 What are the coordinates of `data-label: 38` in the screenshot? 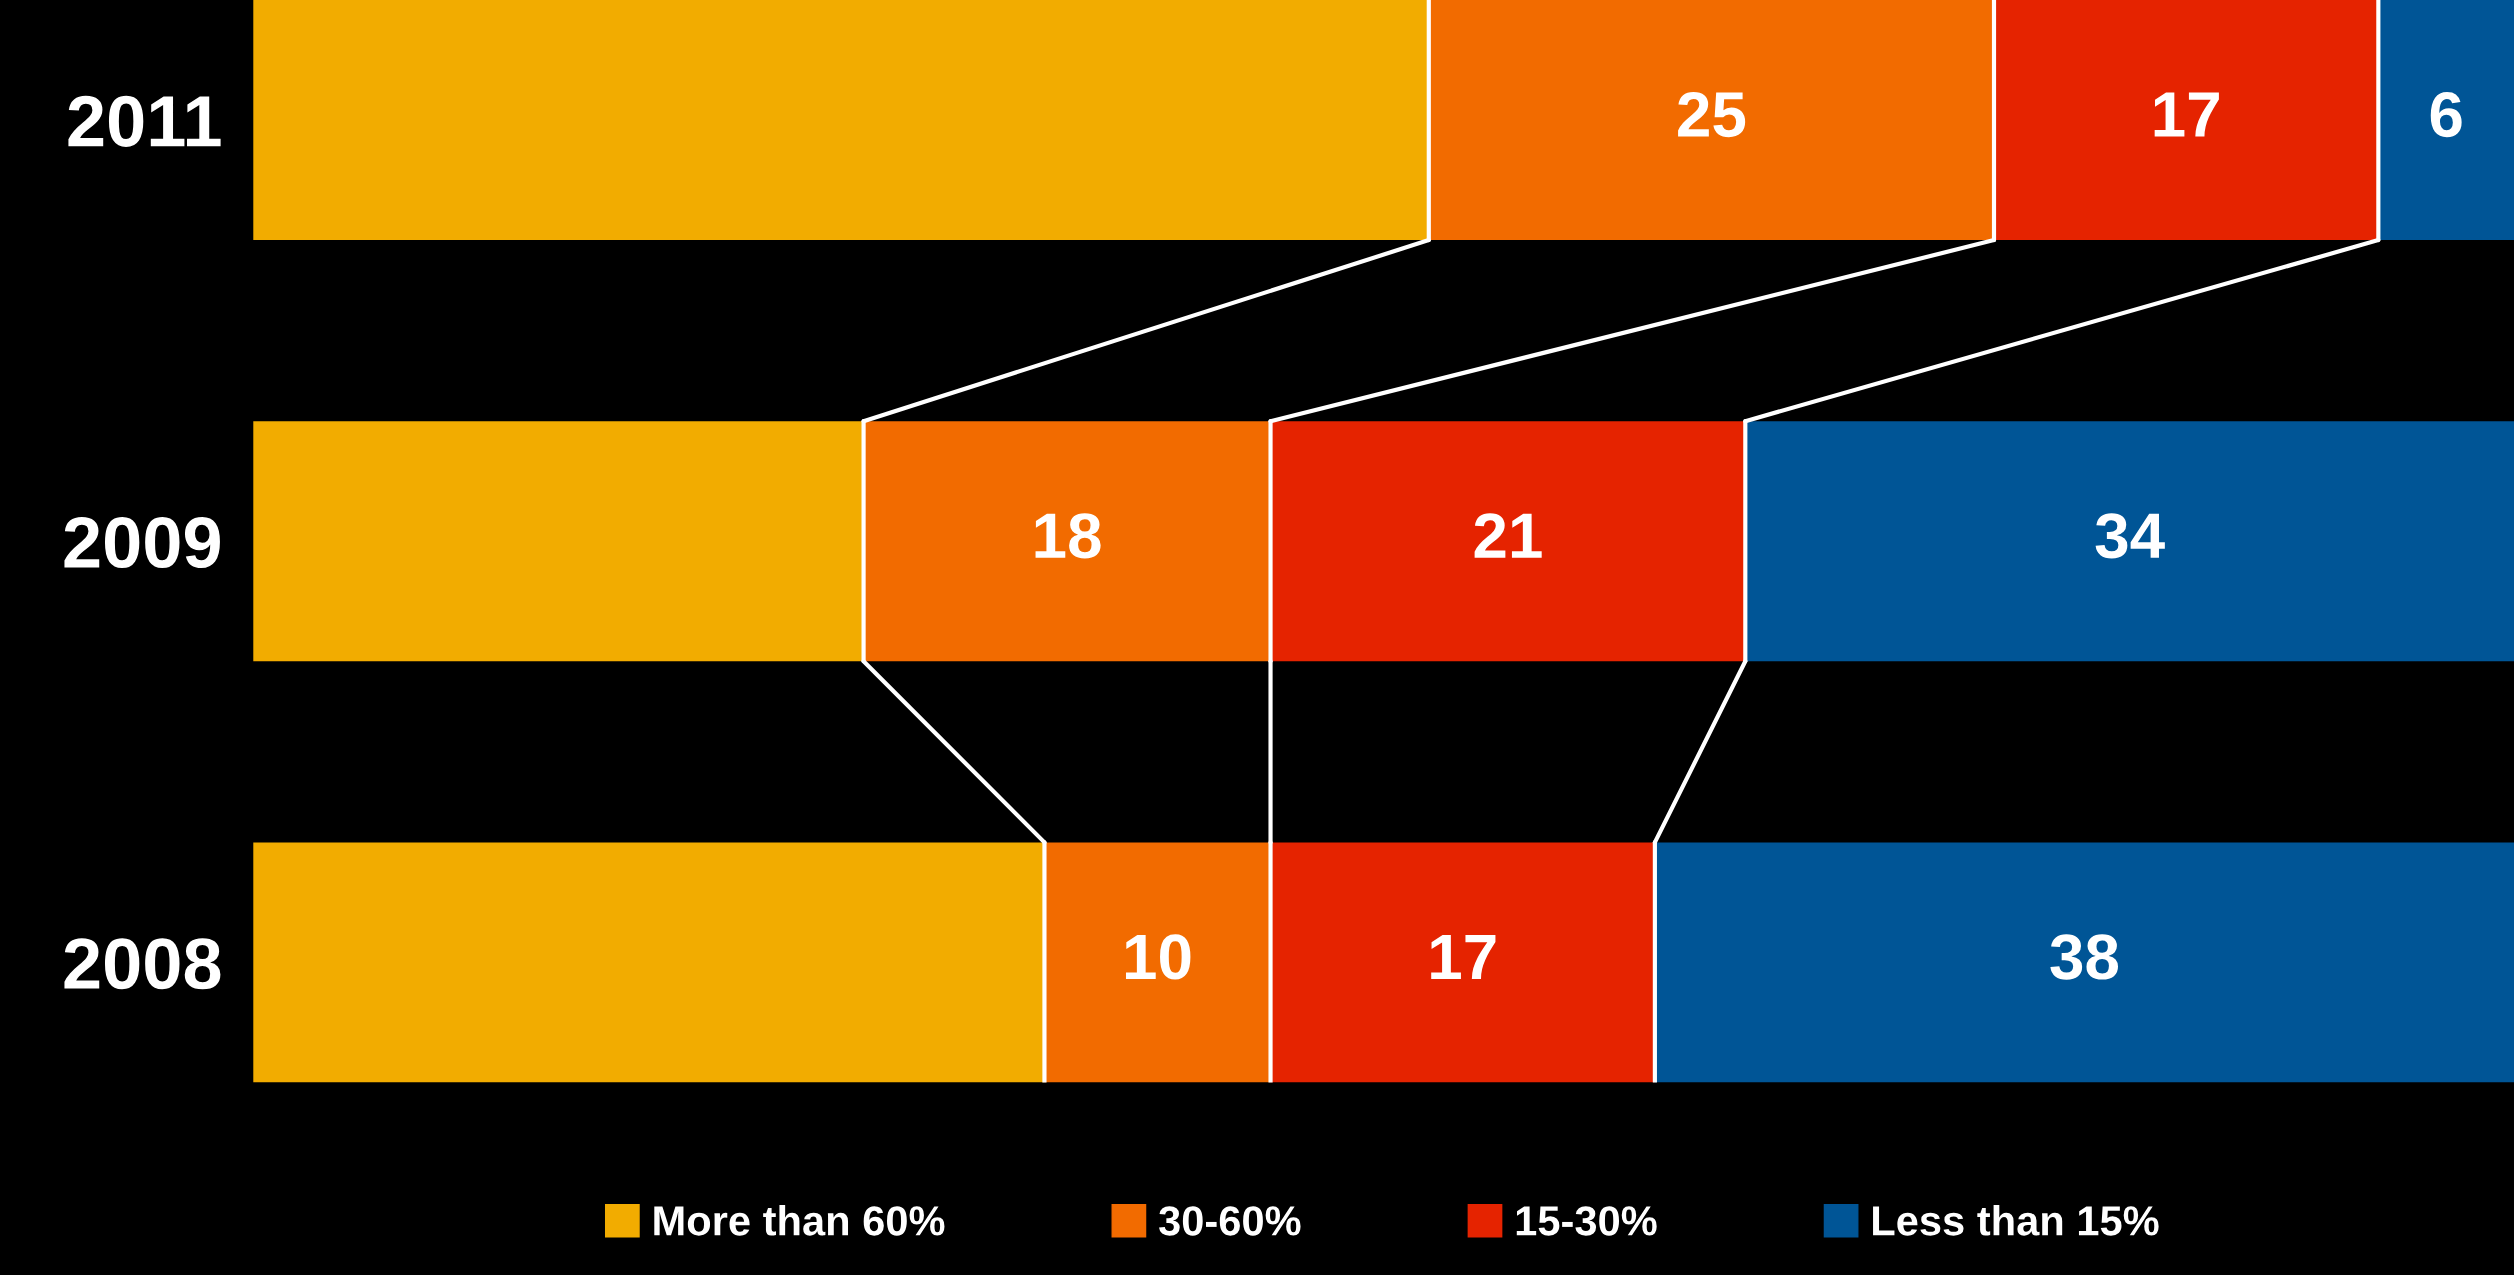 It's located at (2084, 957).